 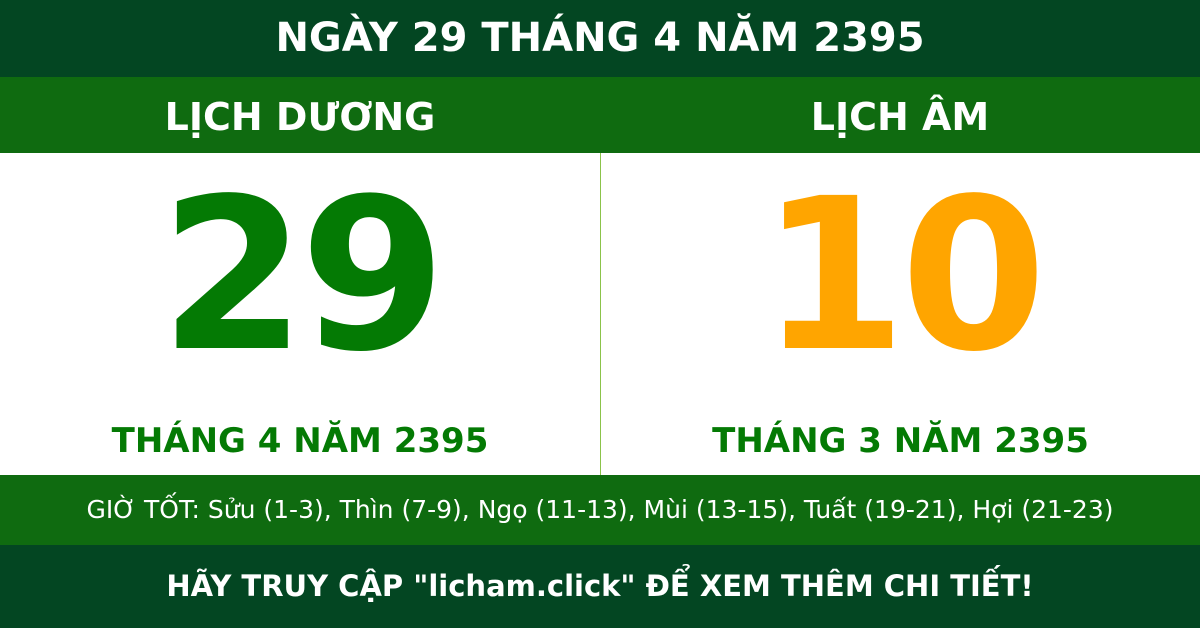 What do you see at coordinates (302, 275) in the screenshot?
I see `solar-day: 29` at bounding box center [302, 275].